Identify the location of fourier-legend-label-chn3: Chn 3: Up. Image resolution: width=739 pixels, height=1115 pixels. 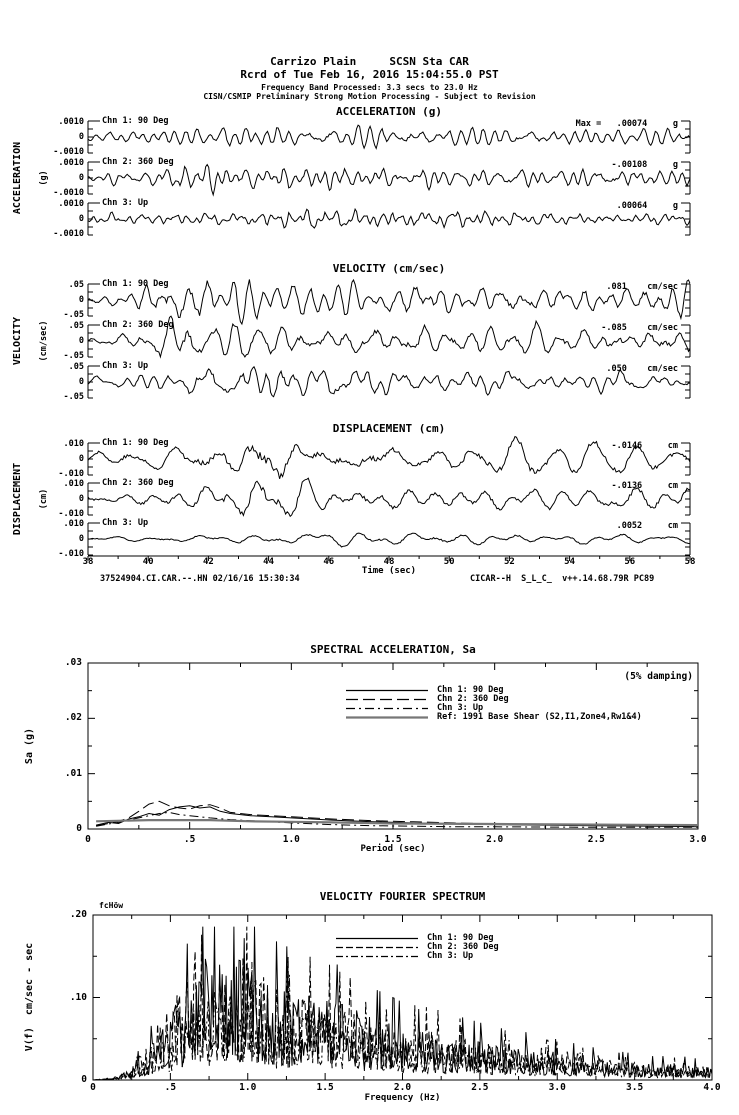
(450, 956).